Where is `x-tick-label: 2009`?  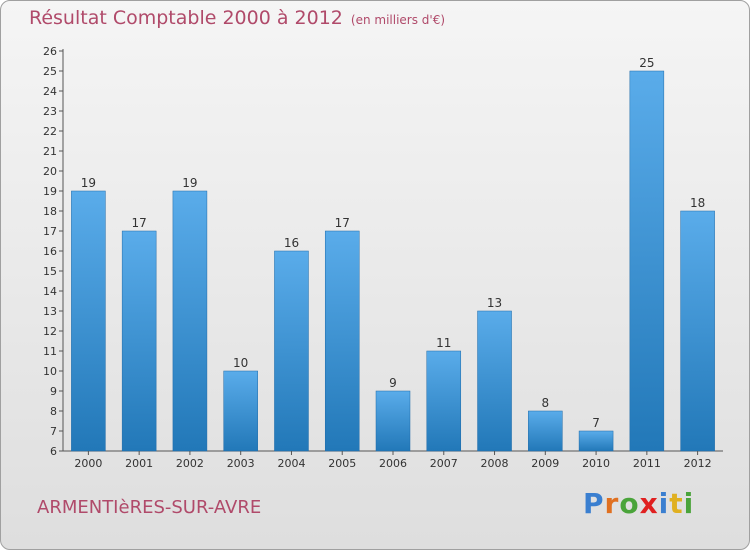 x-tick-label: 2009 is located at coordinates (545, 463).